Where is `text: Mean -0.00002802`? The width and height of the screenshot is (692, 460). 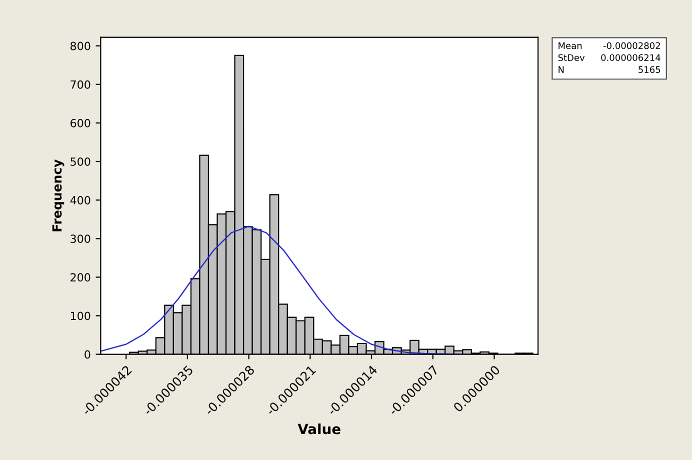
text: Mean -0.00002802 is located at coordinates (609, 46).